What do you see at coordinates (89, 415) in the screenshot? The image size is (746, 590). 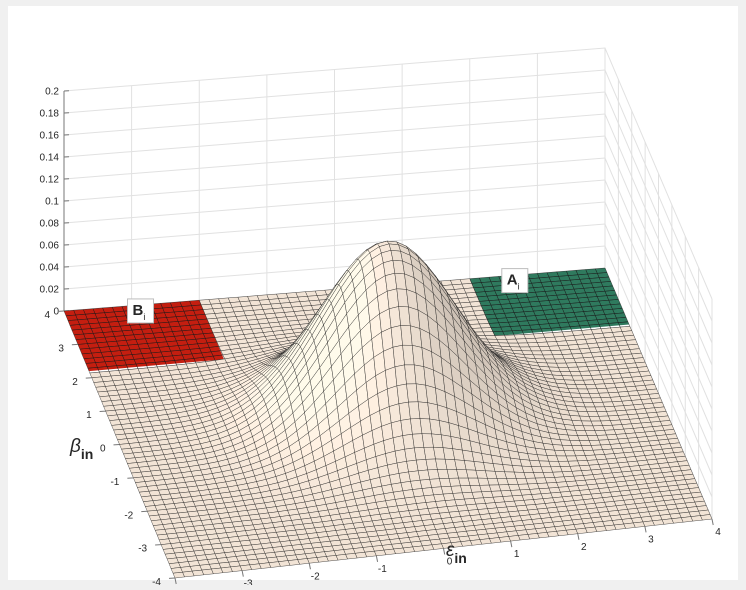 I see `y-tick-label: 1` at bounding box center [89, 415].